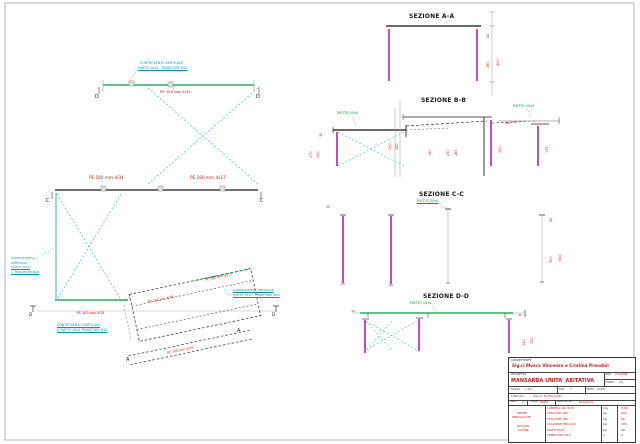 The image size is (640, 444). What do you see at coordinates (82, 330) in the screenshot?
I see `plan-mid-bottom-note-2: E PIATTO 10x5 TENDITORE M12` at bounding box center [82, 330].